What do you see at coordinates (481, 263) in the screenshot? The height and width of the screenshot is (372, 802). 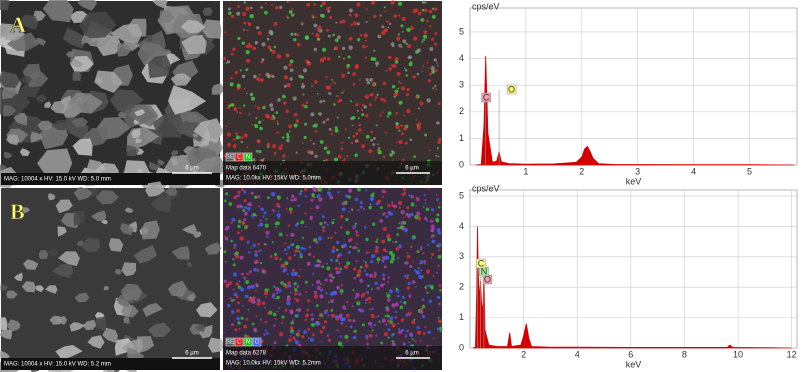 I see `peak-label: C` at bounding box center [481, 263].